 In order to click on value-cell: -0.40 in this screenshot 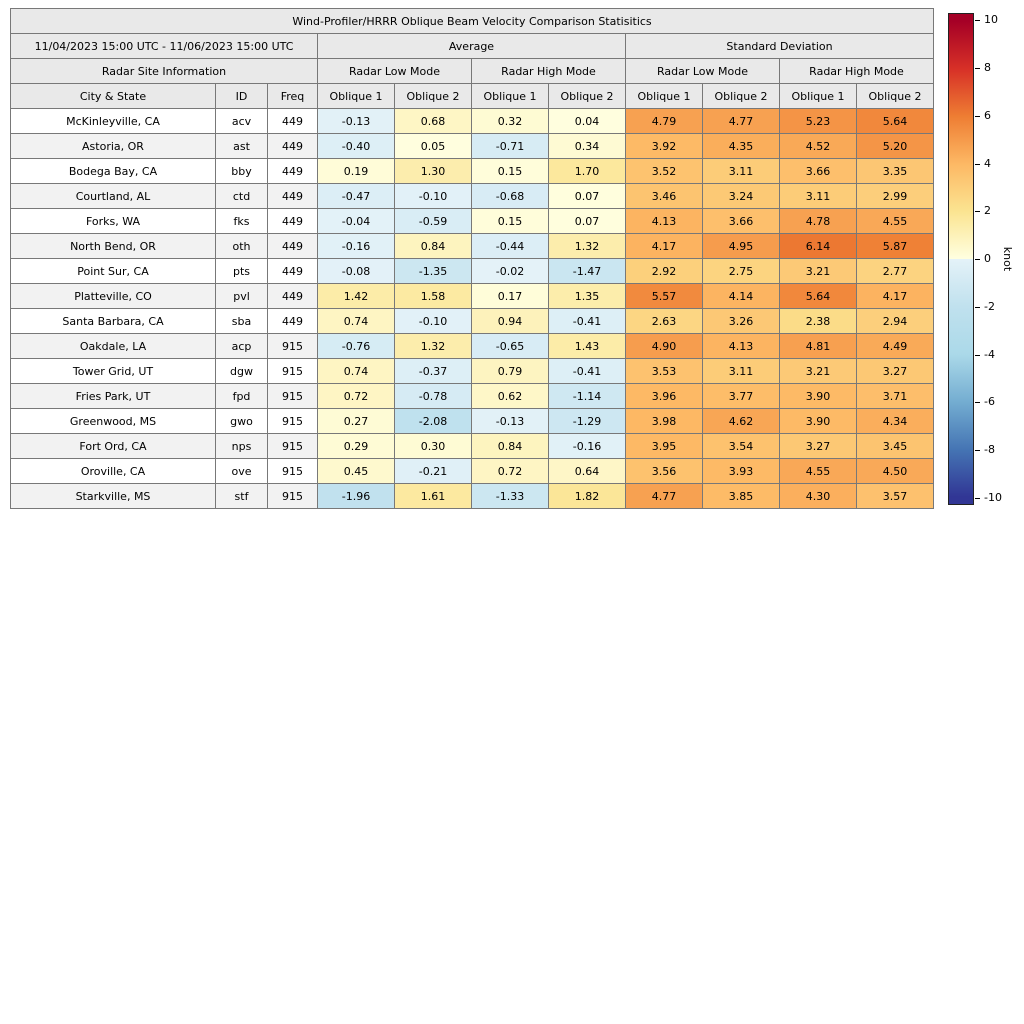, I will do `click(356, 146)`.